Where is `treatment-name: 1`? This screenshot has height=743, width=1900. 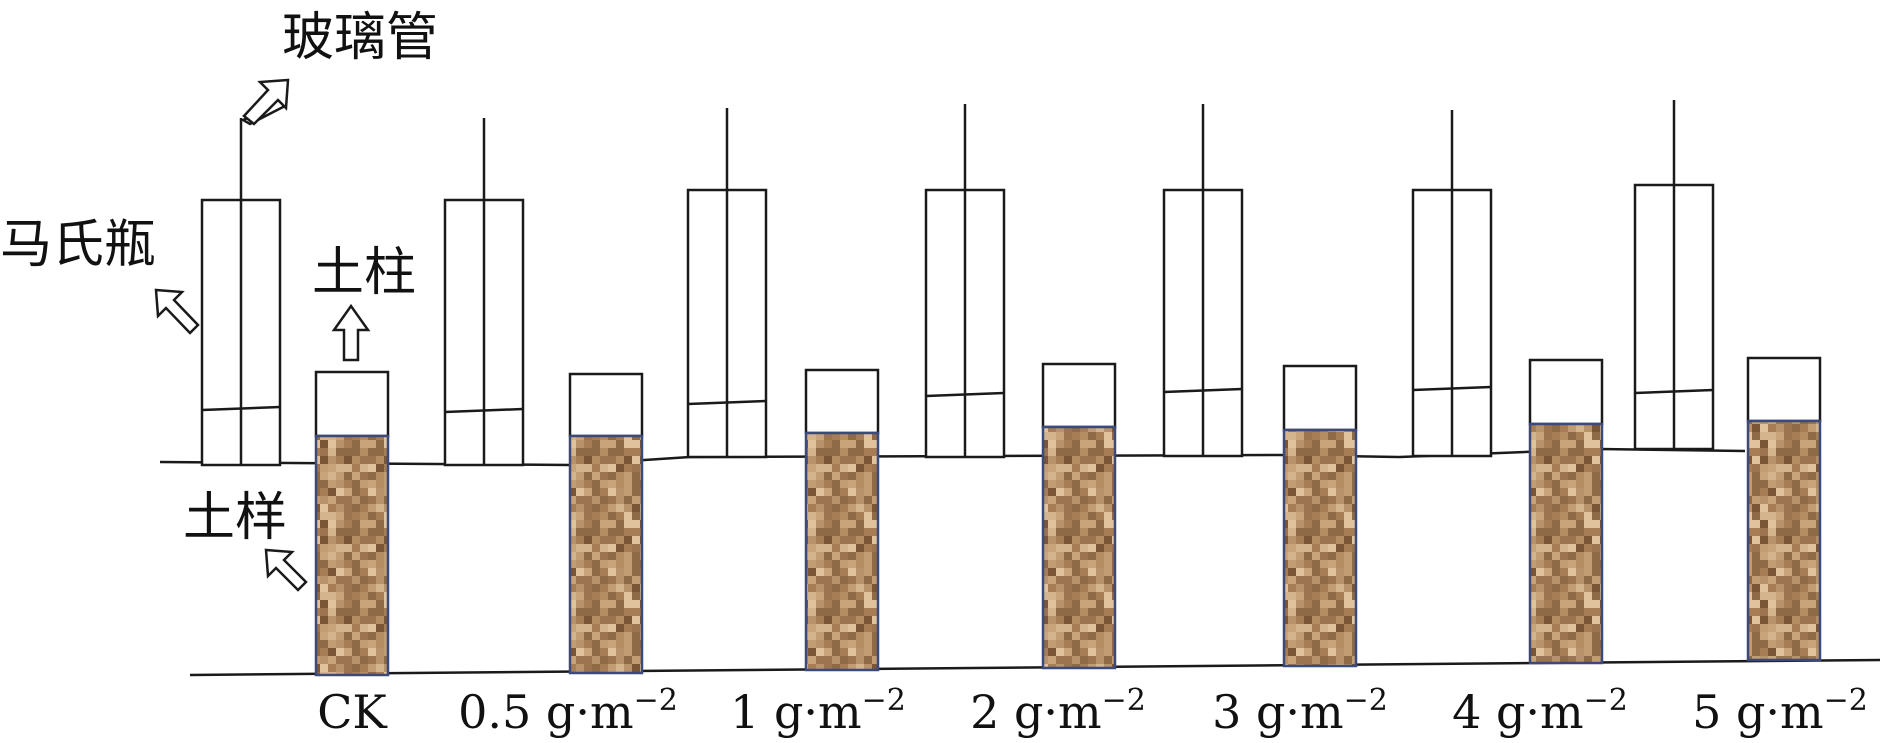 treatment-name: 1 is located at coordinates (744, 712).